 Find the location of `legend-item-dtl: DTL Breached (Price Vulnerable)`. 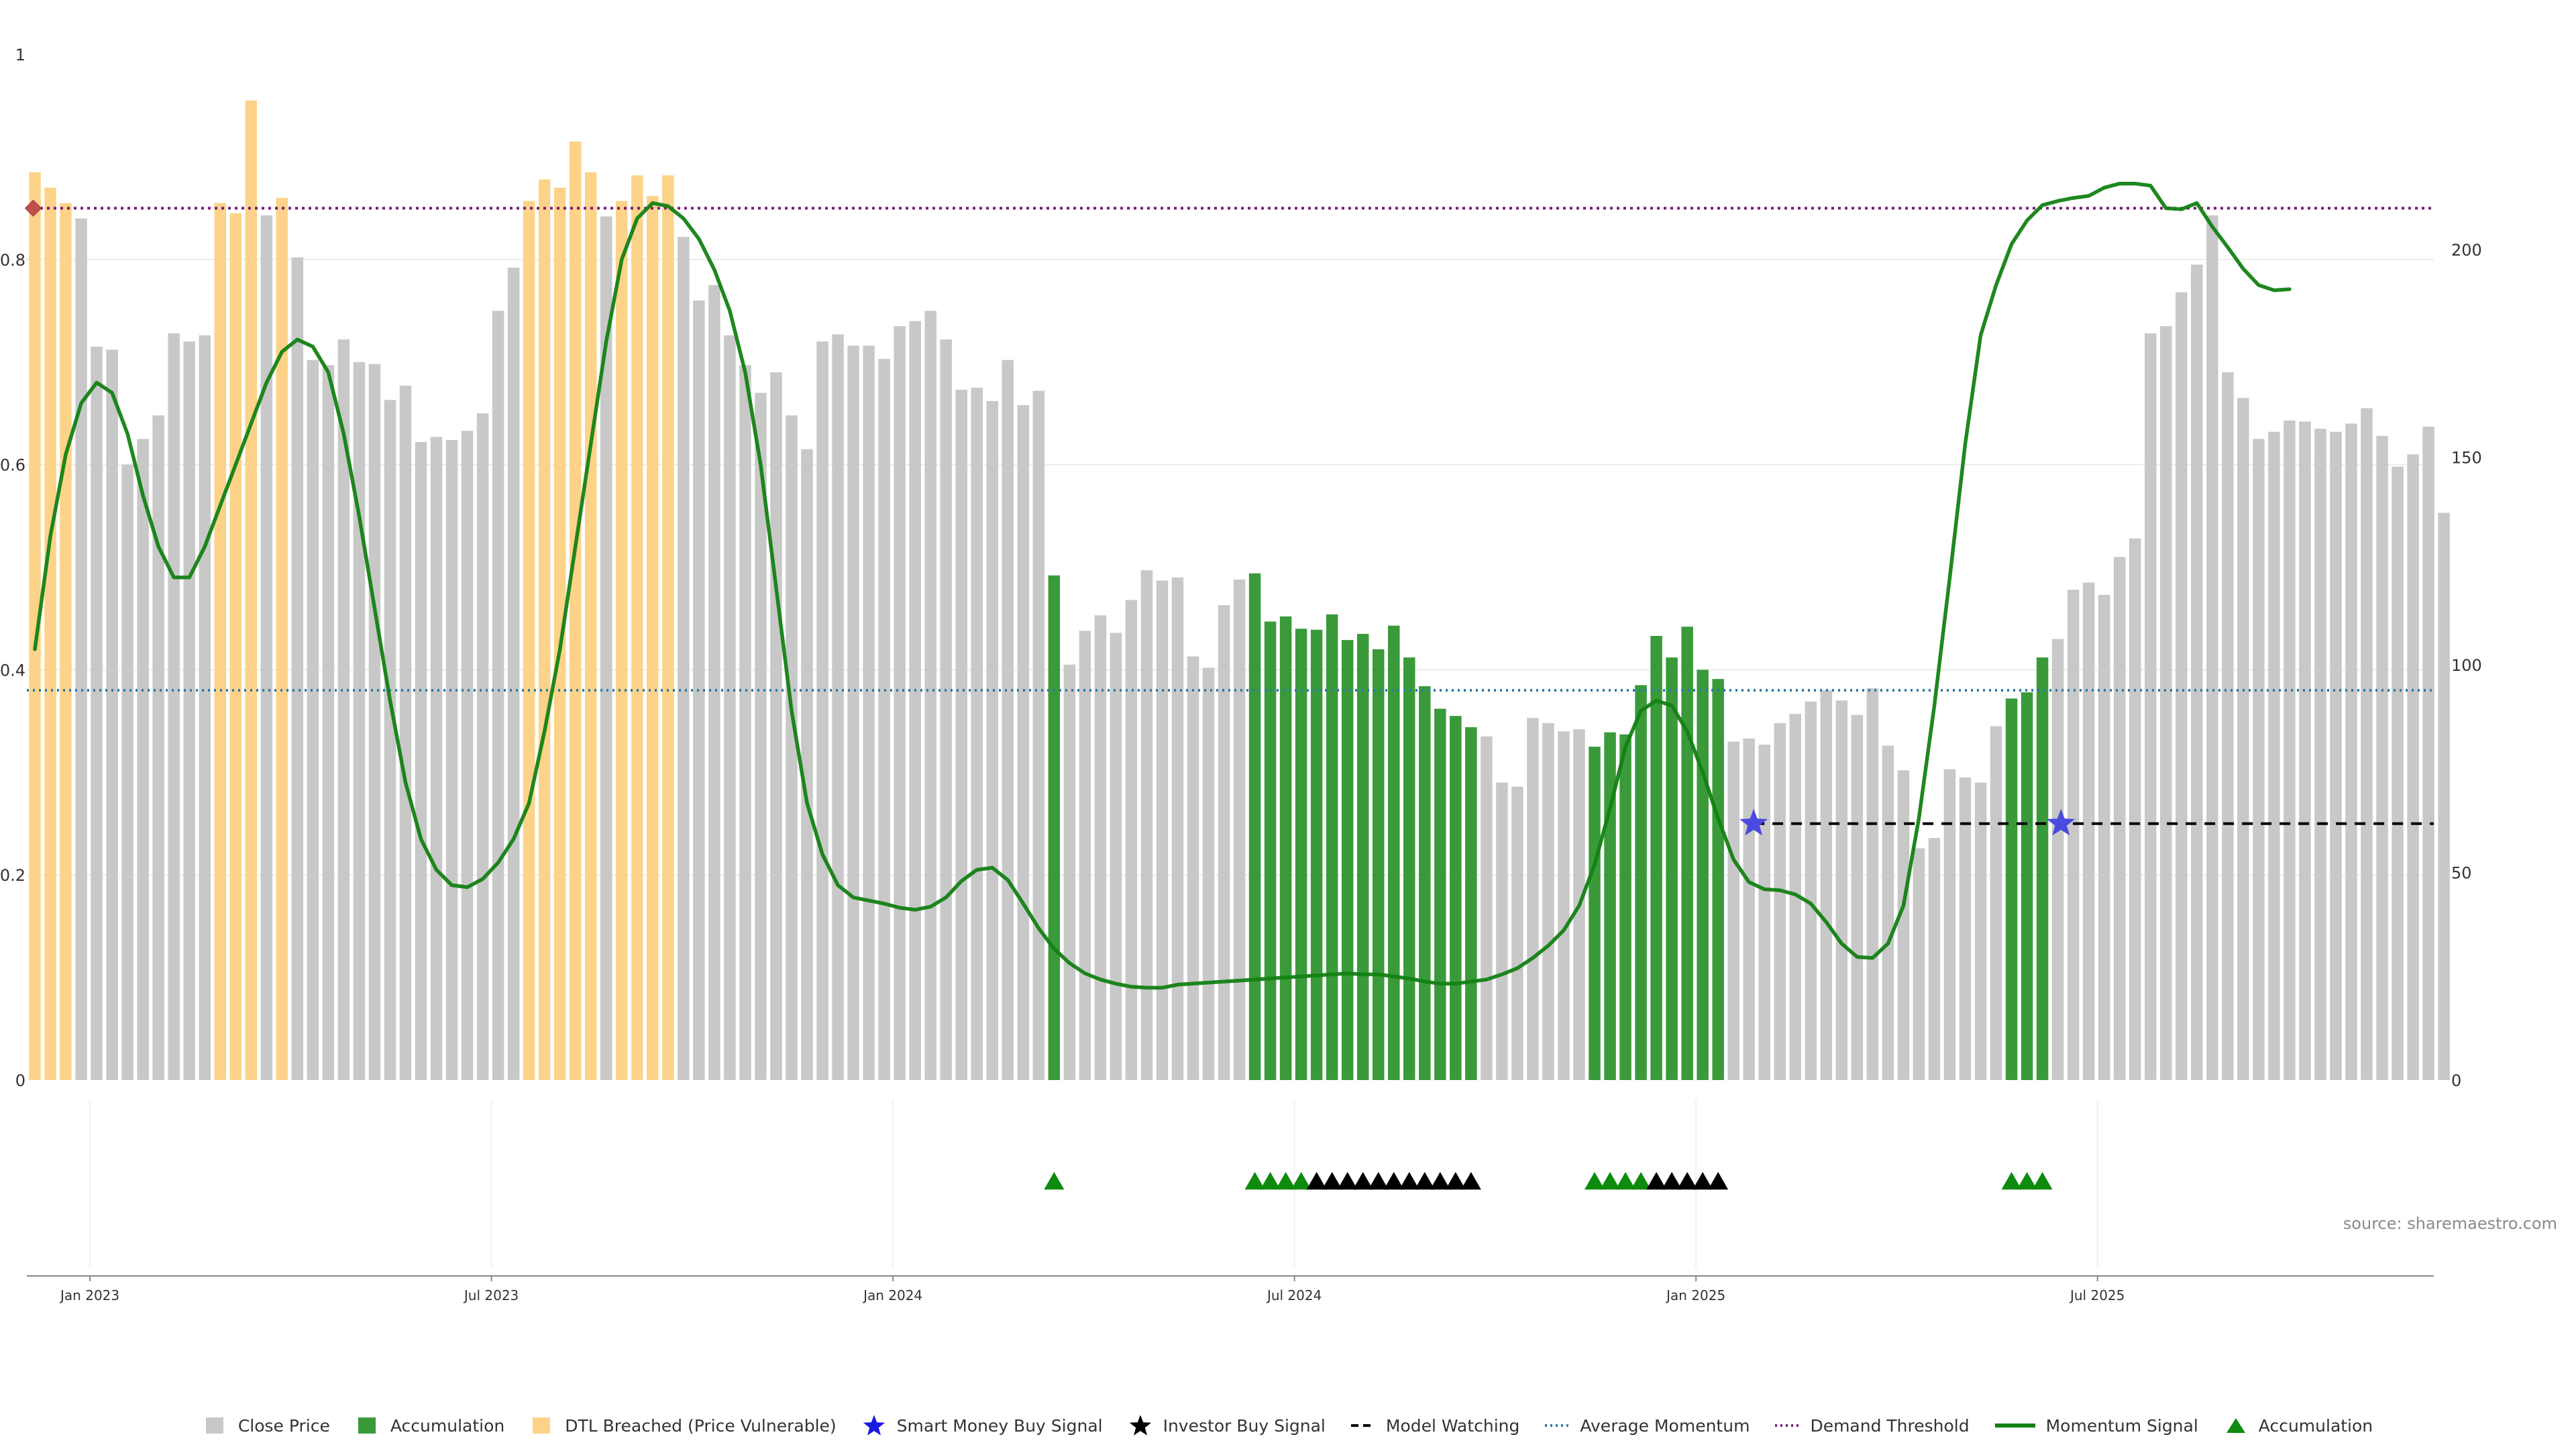

legend-item-dtl: DTL Breached (Price Vulnerable) is located at coordinates (683, 1425).